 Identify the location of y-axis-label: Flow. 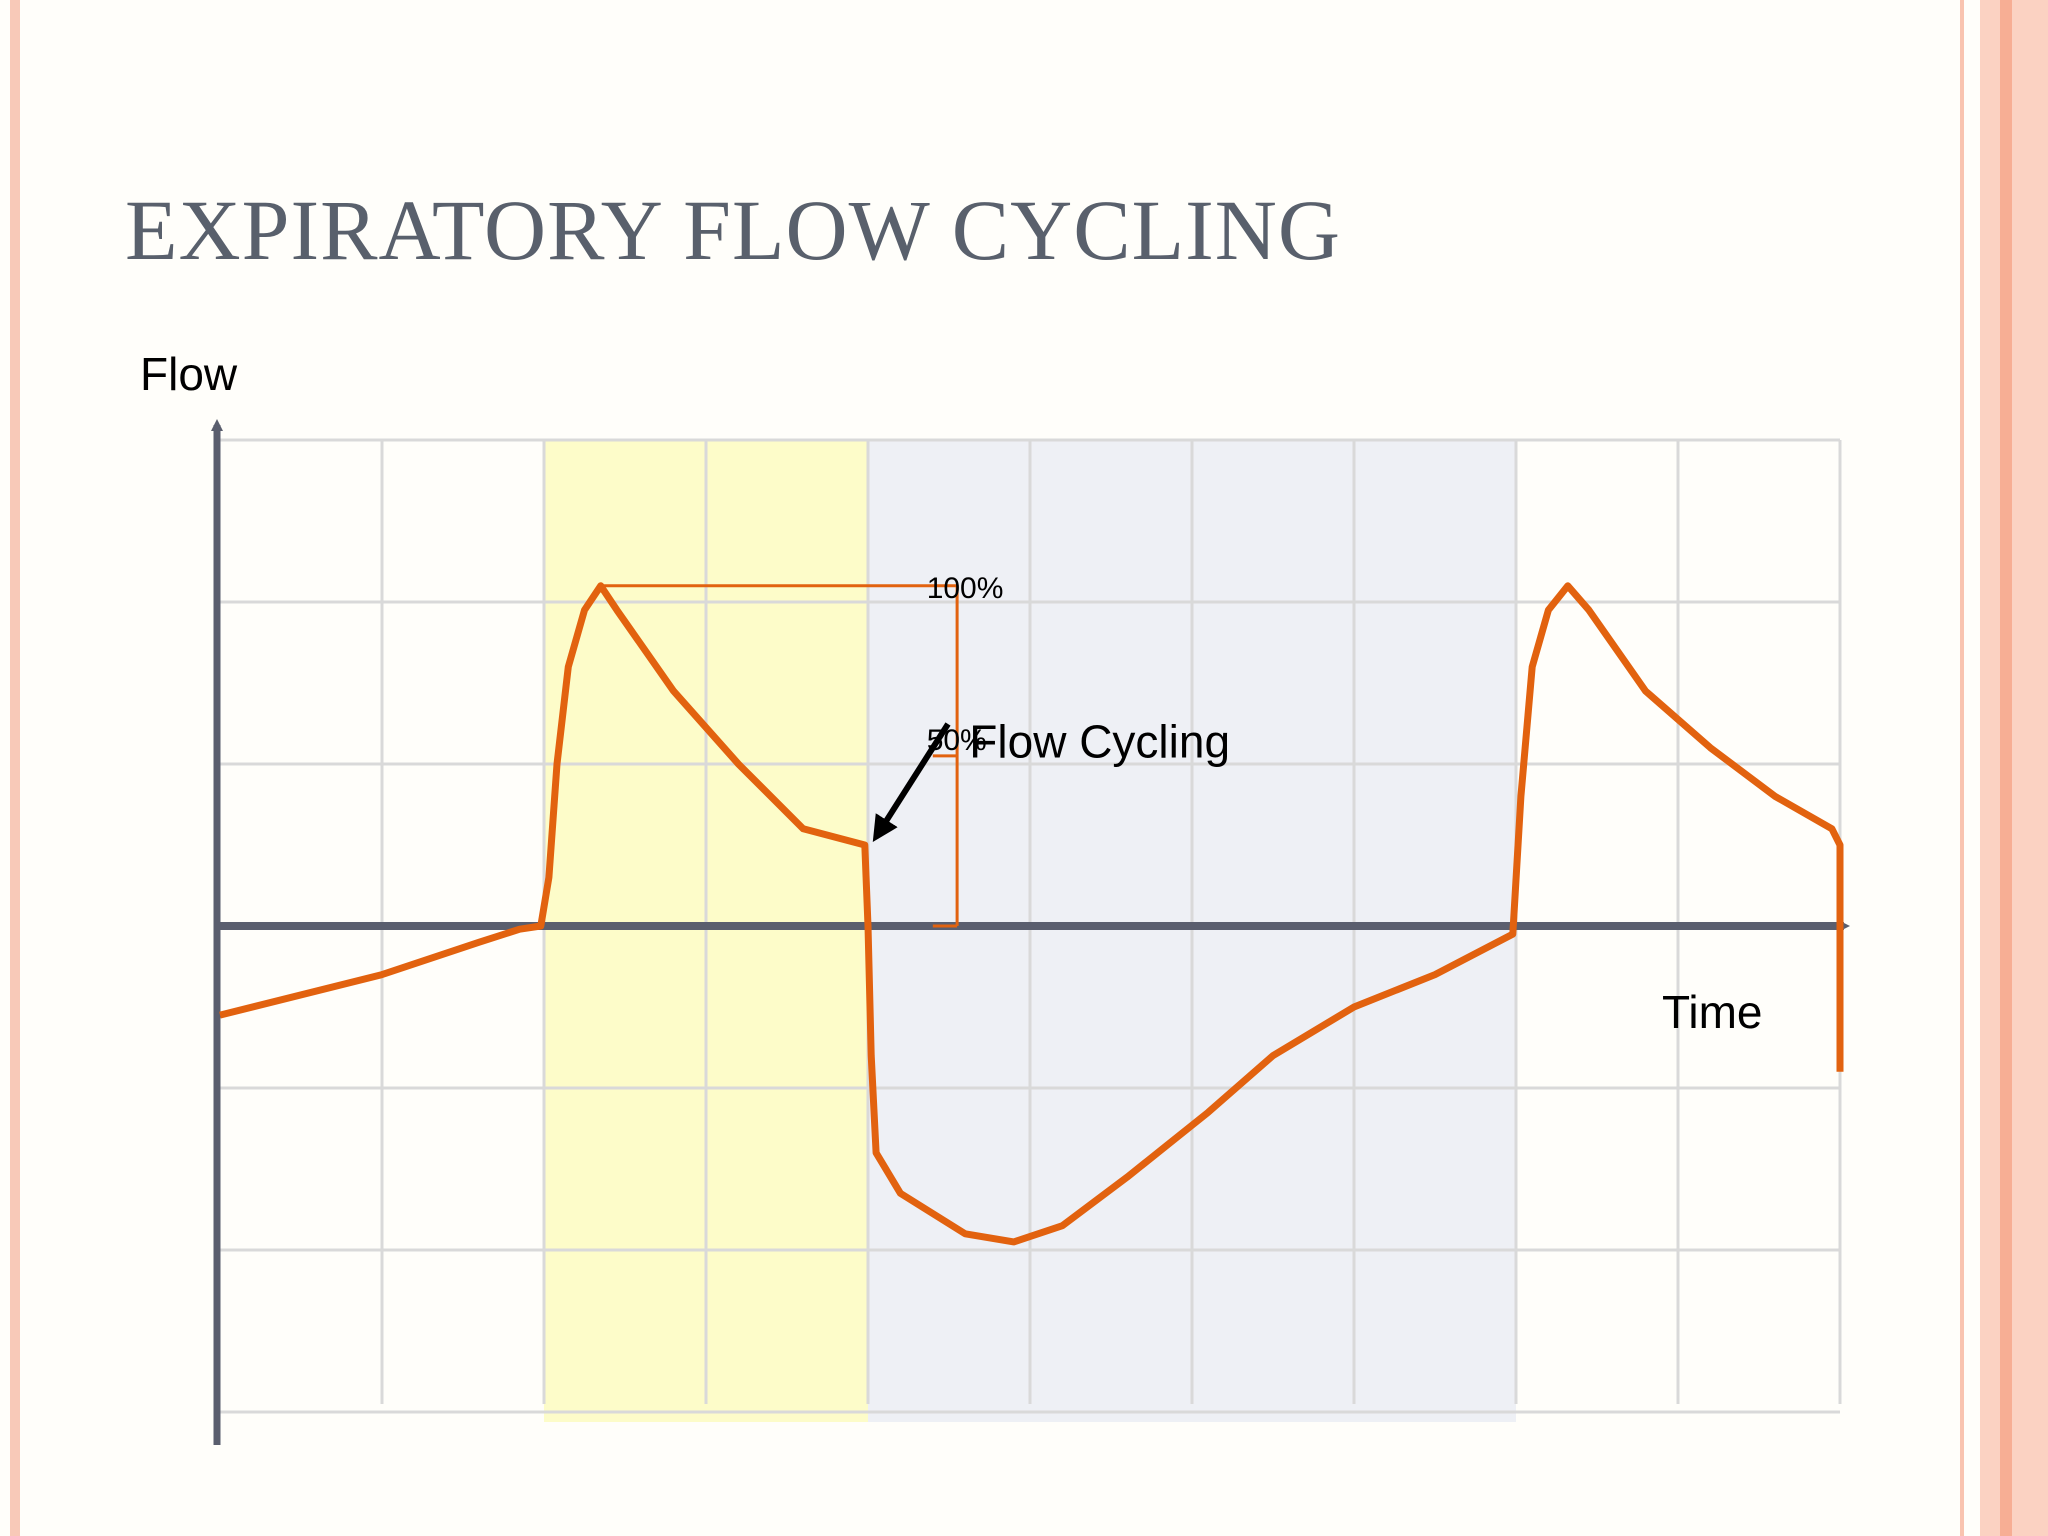
(189, 374).